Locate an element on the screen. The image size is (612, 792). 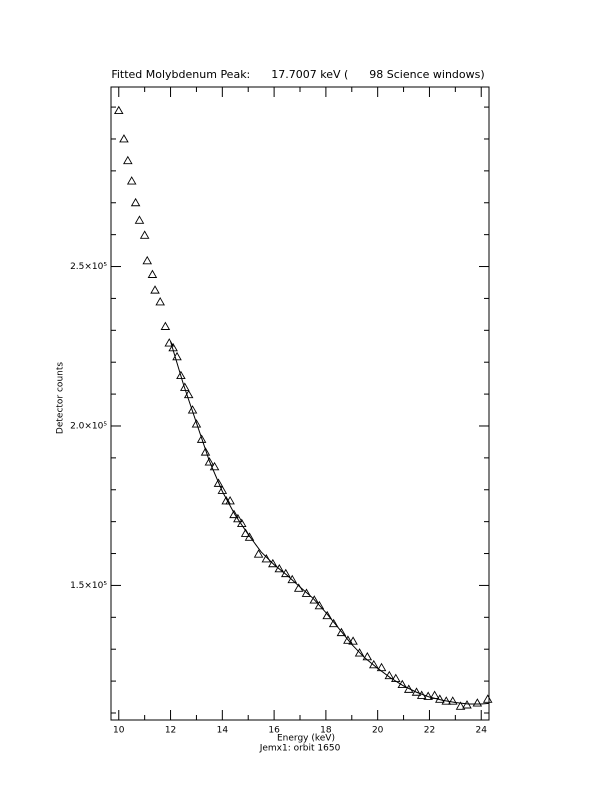
x-axis-label: Energy (keV) is located at coordinates (306, 739).